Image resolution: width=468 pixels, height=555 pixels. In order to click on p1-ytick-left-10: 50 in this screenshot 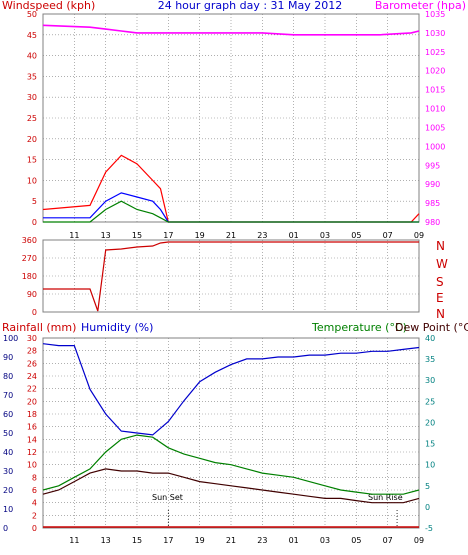, I will do `click(32, 14)`.